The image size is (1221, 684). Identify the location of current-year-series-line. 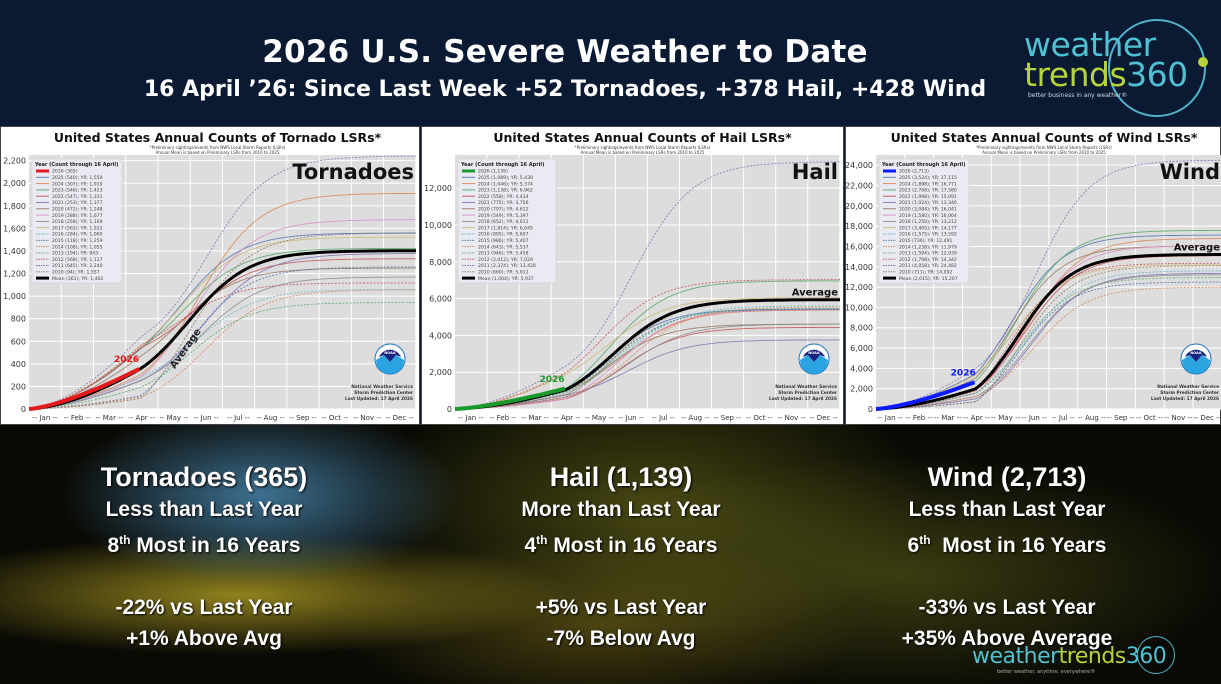
(925, 395).